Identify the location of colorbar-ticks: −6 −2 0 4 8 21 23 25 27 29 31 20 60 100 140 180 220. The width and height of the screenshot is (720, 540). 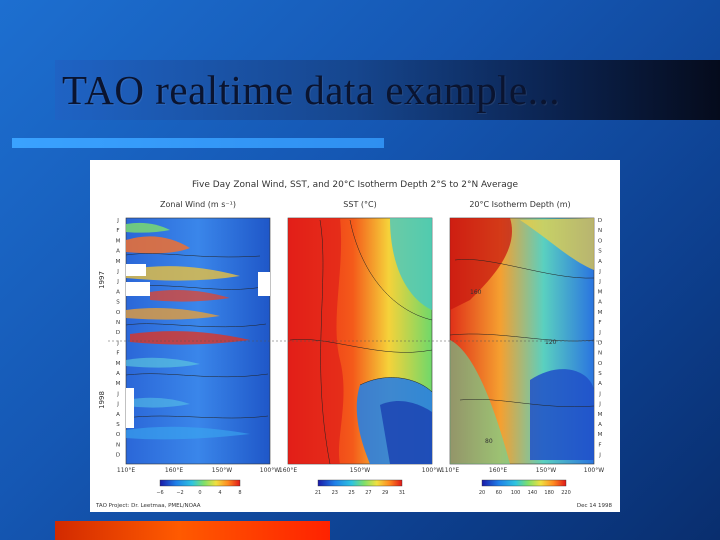
(363, 493).